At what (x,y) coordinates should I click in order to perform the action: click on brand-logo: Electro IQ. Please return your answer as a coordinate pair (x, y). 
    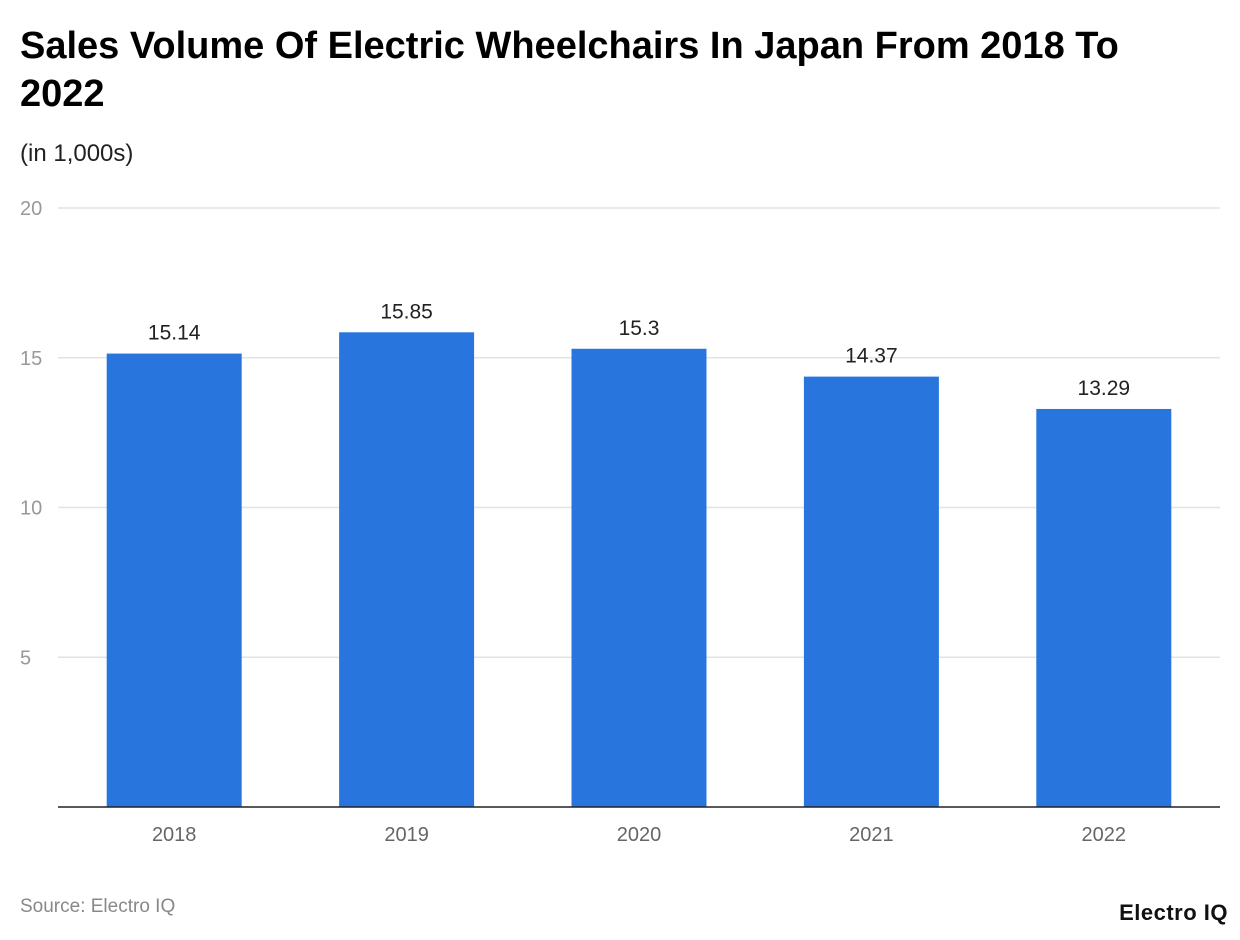
    Looking at the image, I should click on (1173, 912).